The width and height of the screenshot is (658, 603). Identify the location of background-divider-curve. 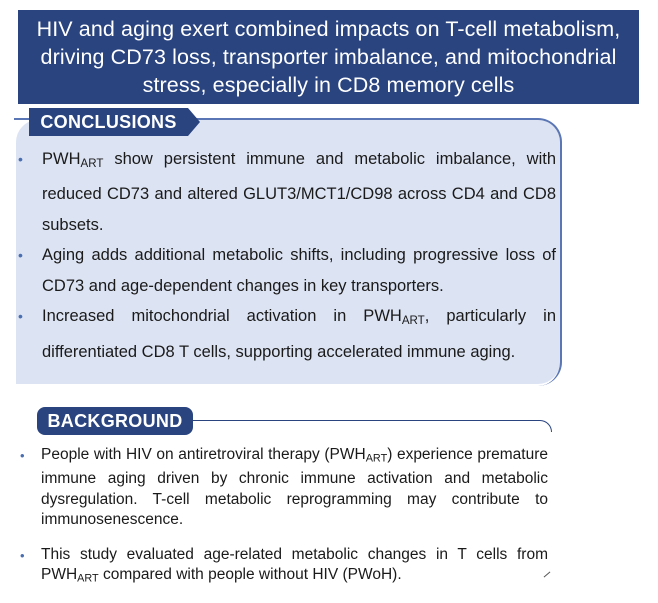
(541, 426).